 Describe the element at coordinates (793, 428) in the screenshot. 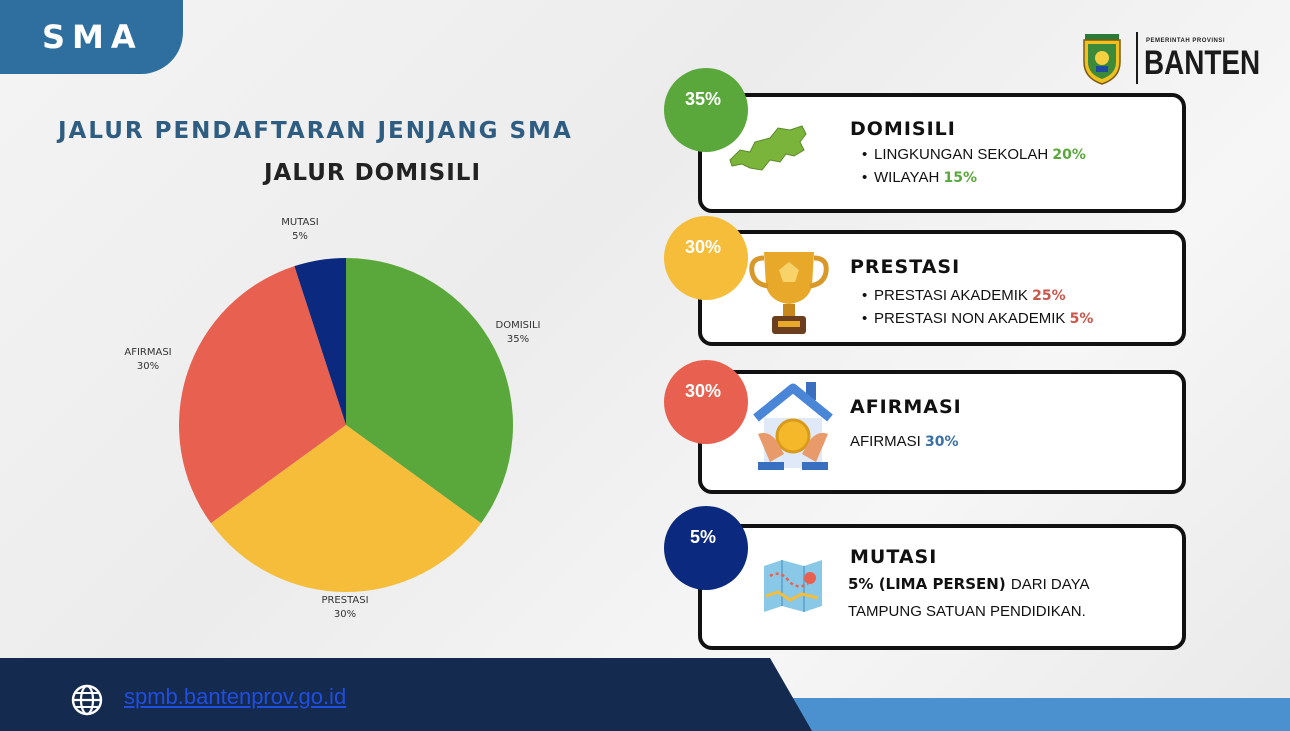

I see `house-coin-icon` at that location.